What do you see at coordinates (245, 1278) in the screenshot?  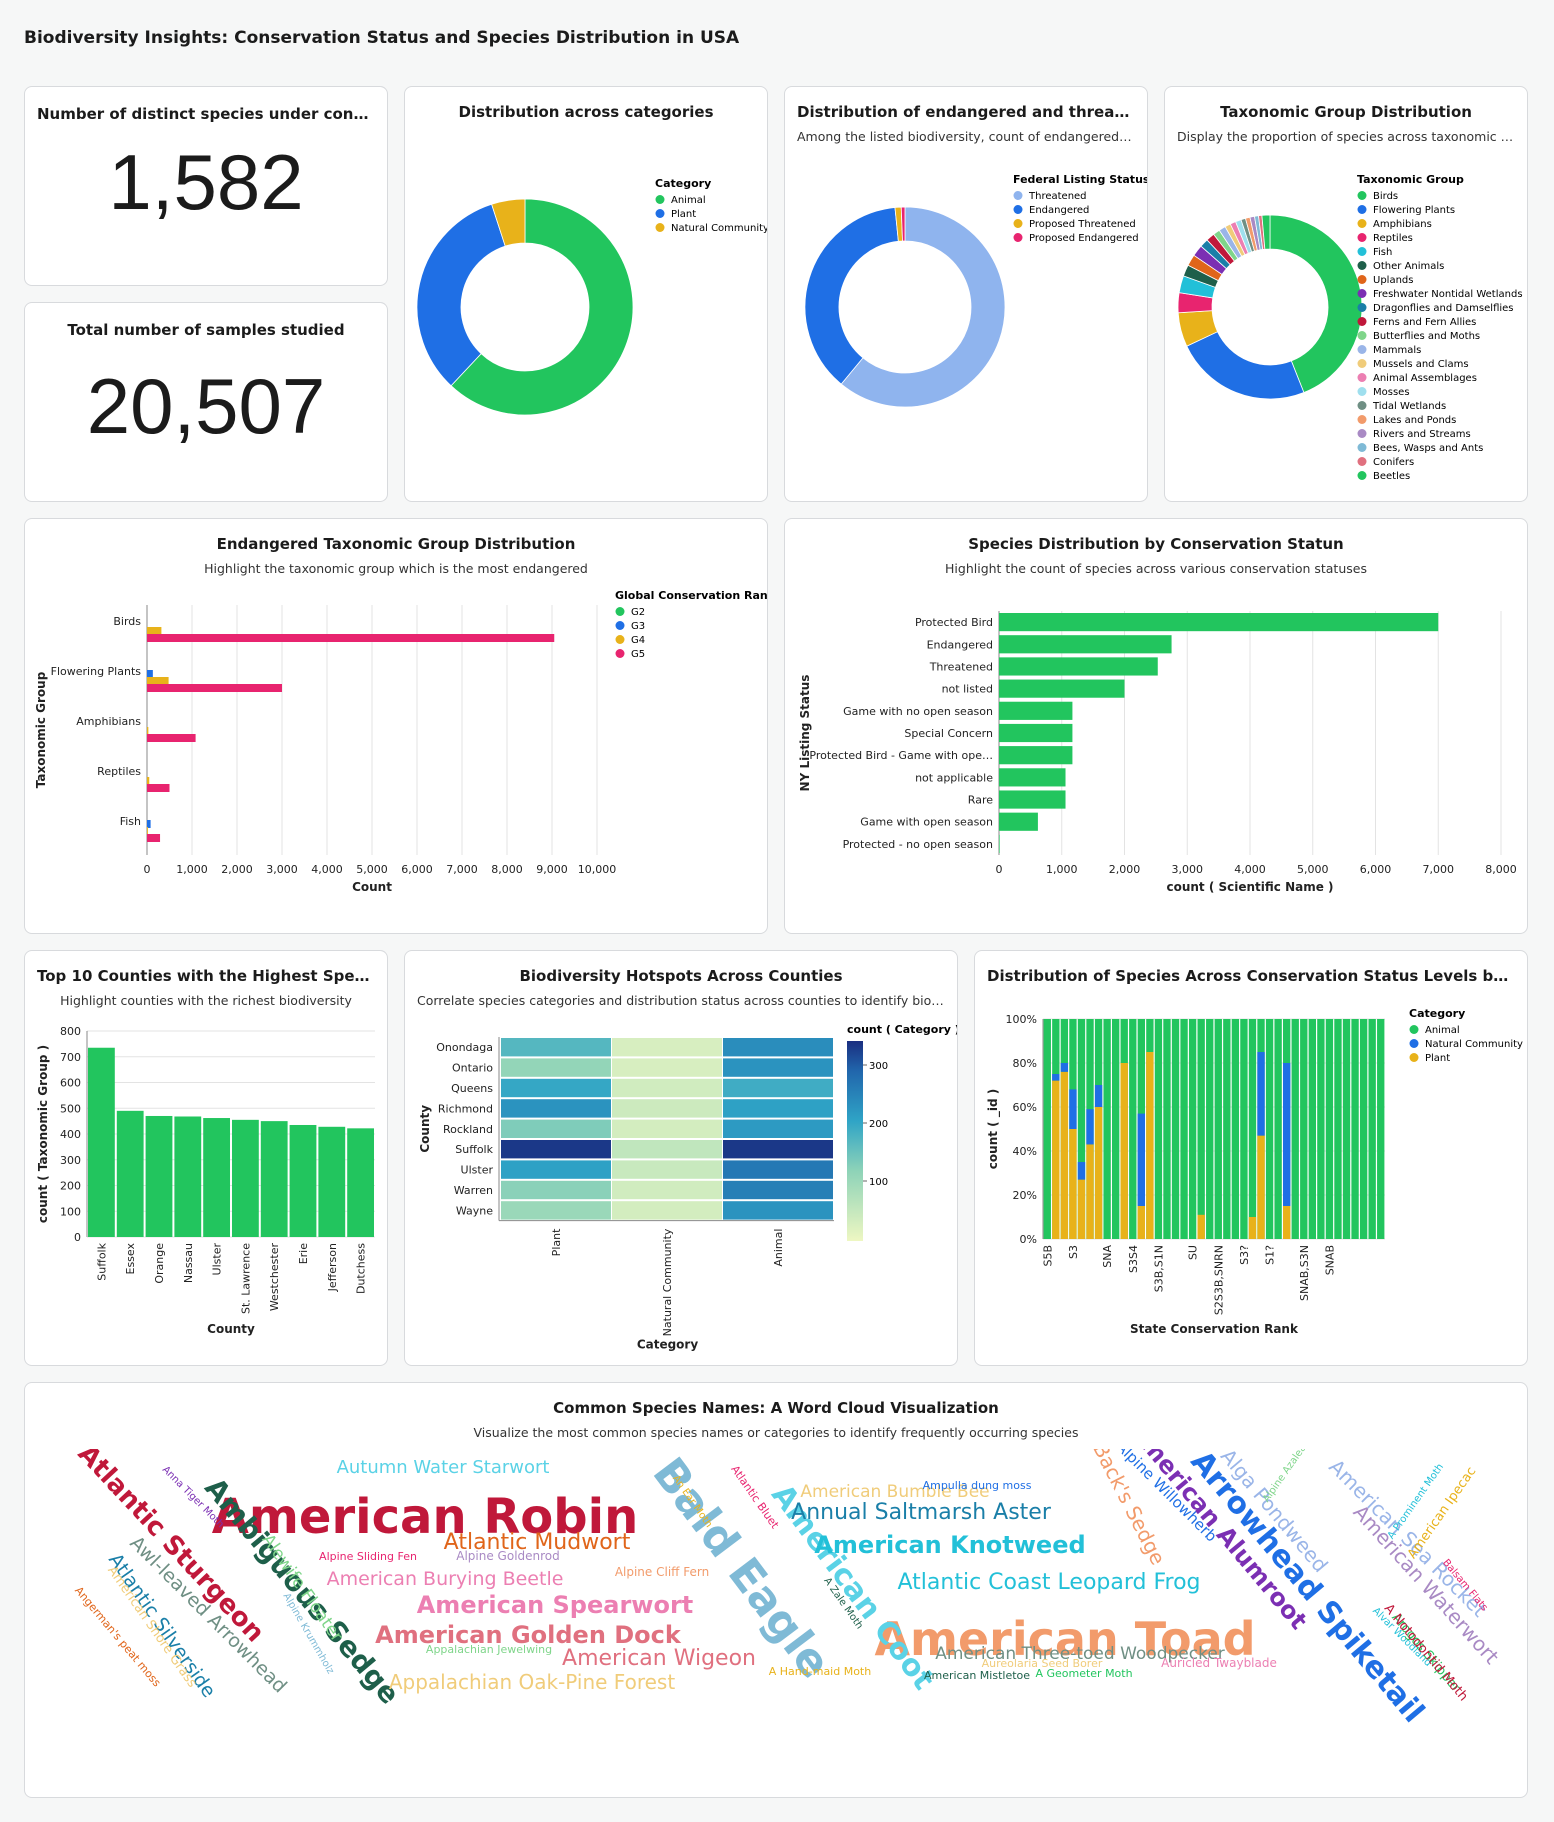 I see `x-tick-label: St. Lawrence` at bounding box center [245, 1278].